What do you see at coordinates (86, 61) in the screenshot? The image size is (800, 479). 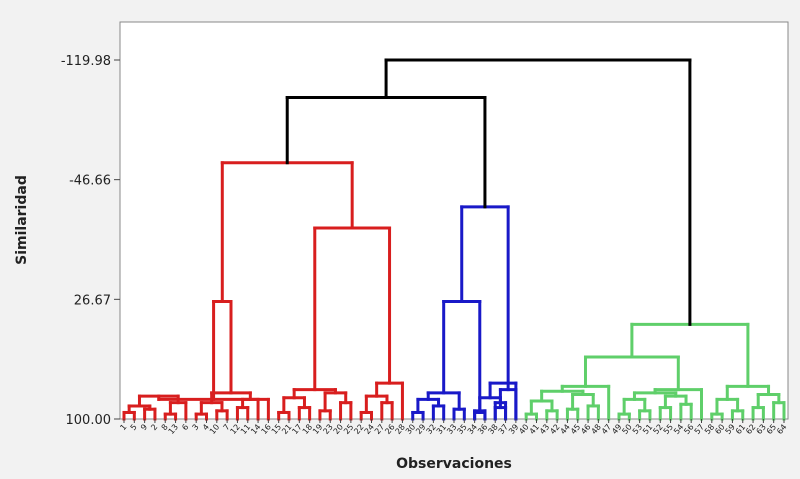 I see `y-tick-label: -119.98` at bounding box center [86, 61].